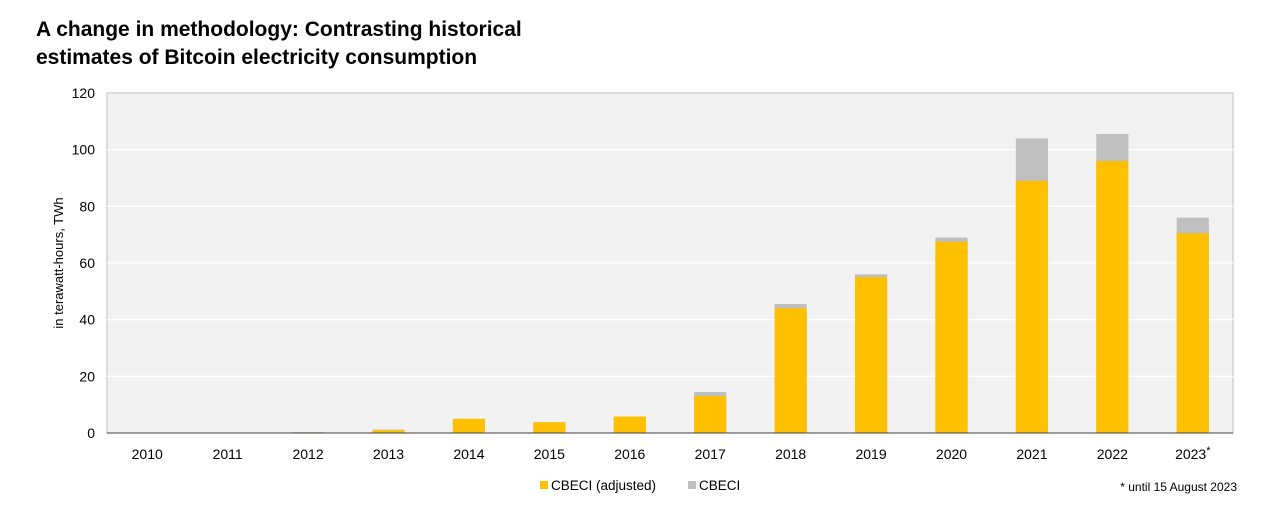 Image resolution: width=1277 pixels, height=515 pixels. Describe the element at coordinates (629, 454) in the screenshot. I see `x-tick-label: 2016` at that location.